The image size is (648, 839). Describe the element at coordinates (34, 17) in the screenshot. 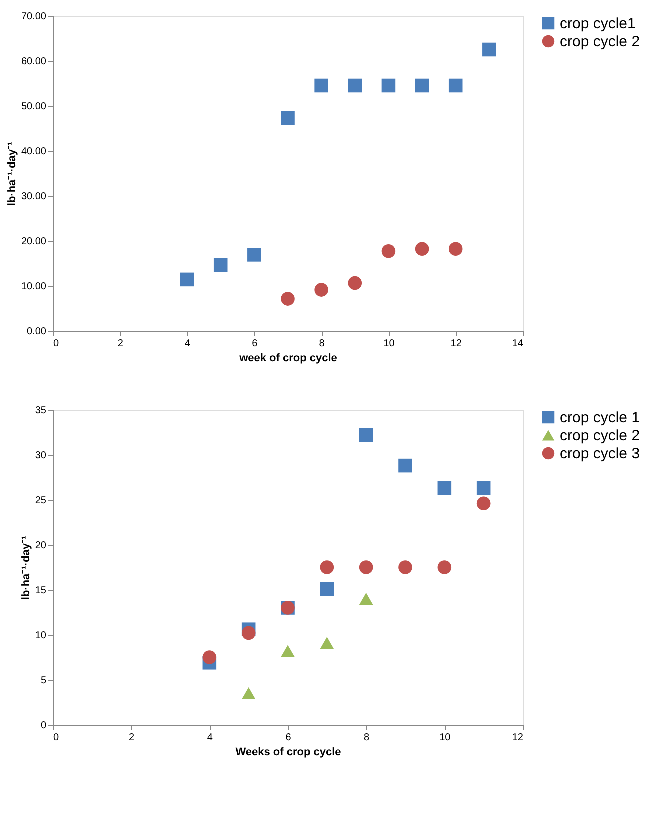

I see `y-tick-label: 70.00` at that location.